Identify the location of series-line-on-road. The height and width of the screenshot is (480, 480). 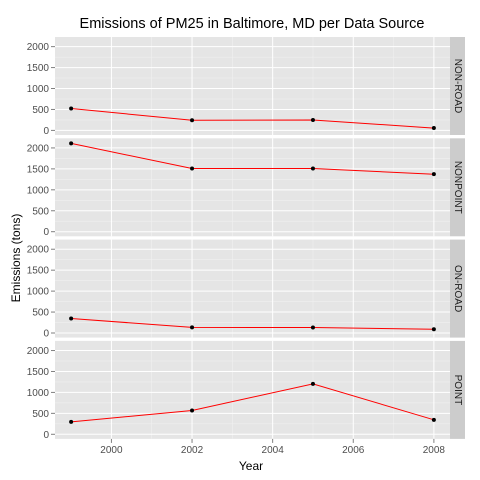
(252, 324).